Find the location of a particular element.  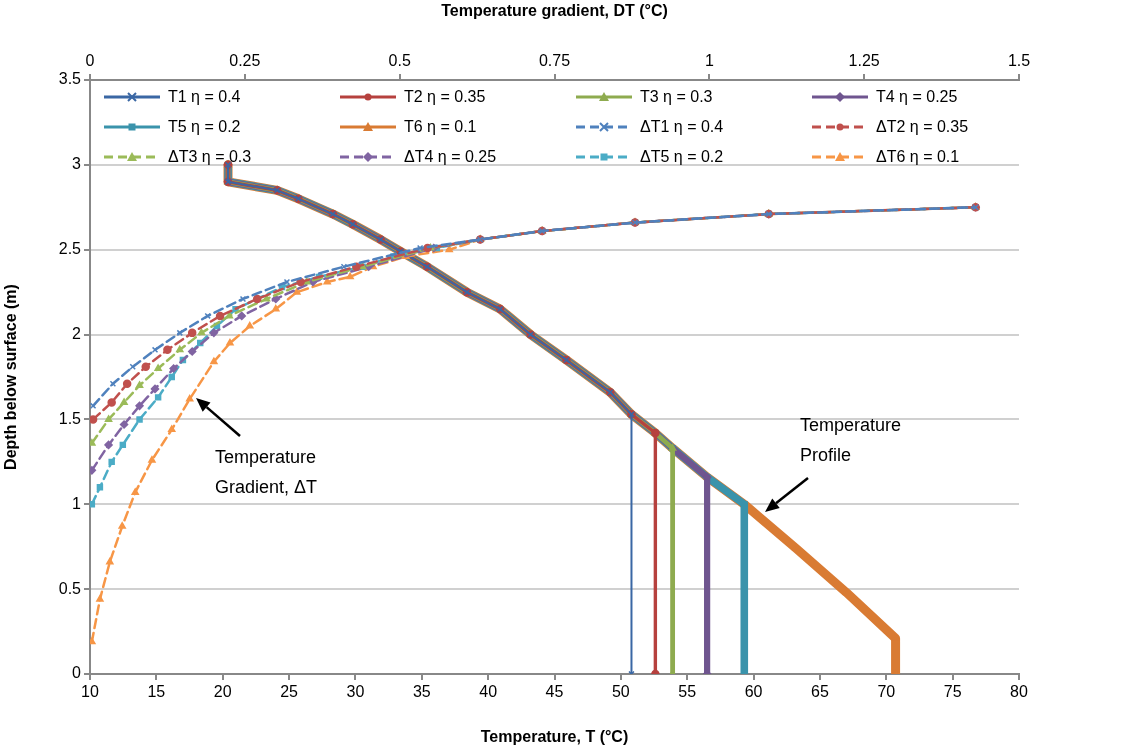

annotation: Temperature Profile is located at coordinates (851, 440).